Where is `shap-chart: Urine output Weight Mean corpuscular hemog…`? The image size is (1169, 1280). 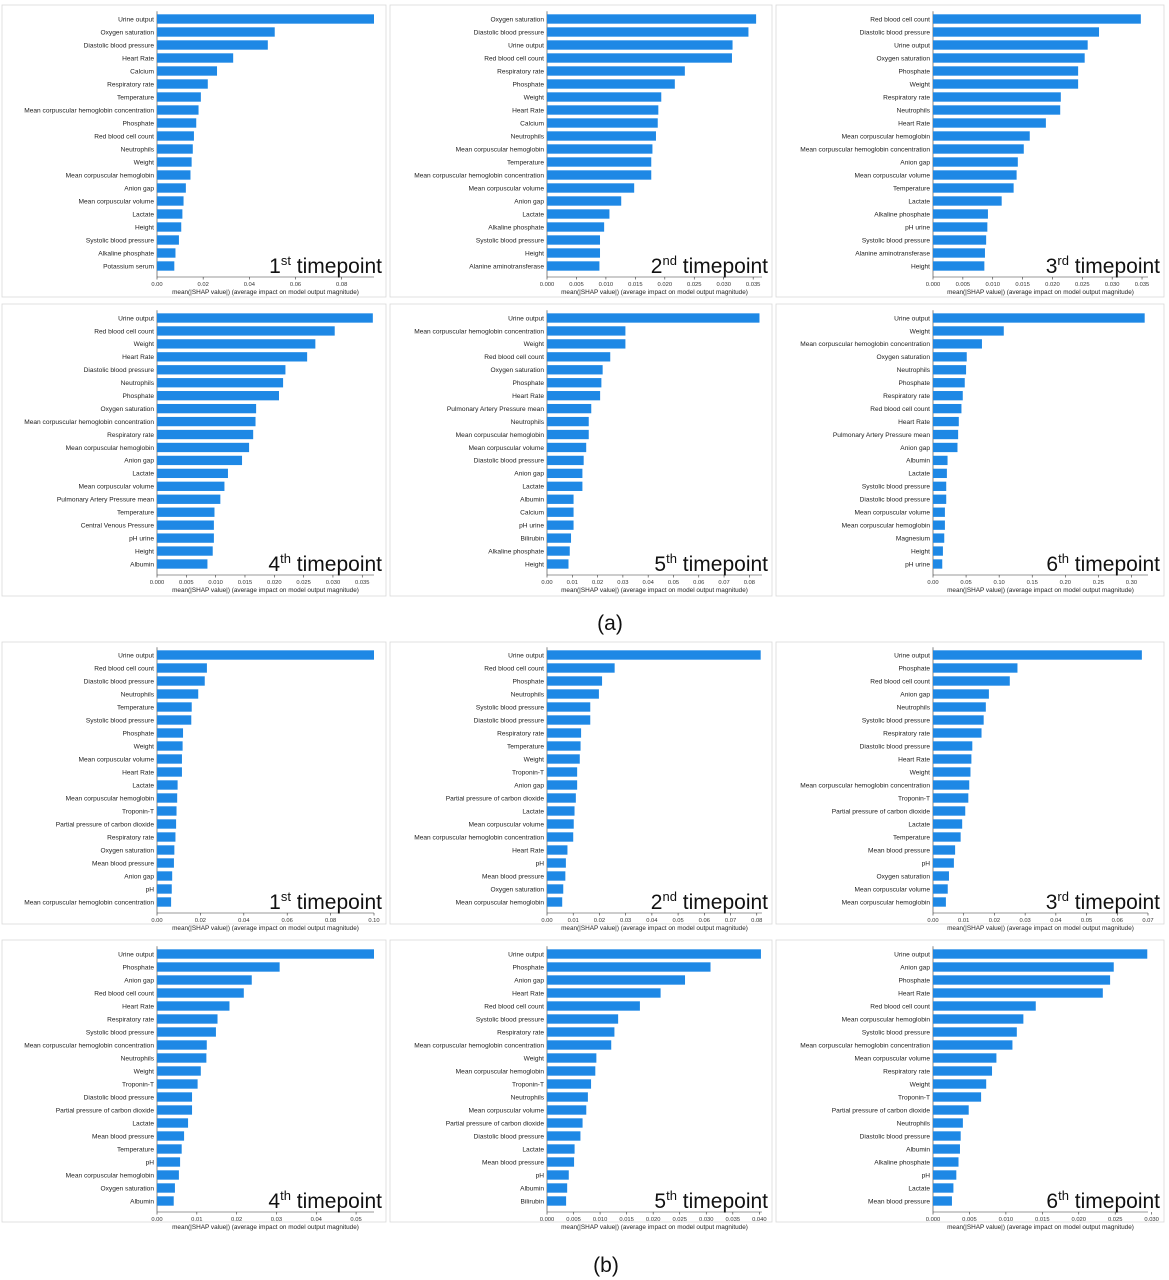
shap-chart: Urine output Weight Mean corpuscular hemog… is located at coordinates (970, 450).